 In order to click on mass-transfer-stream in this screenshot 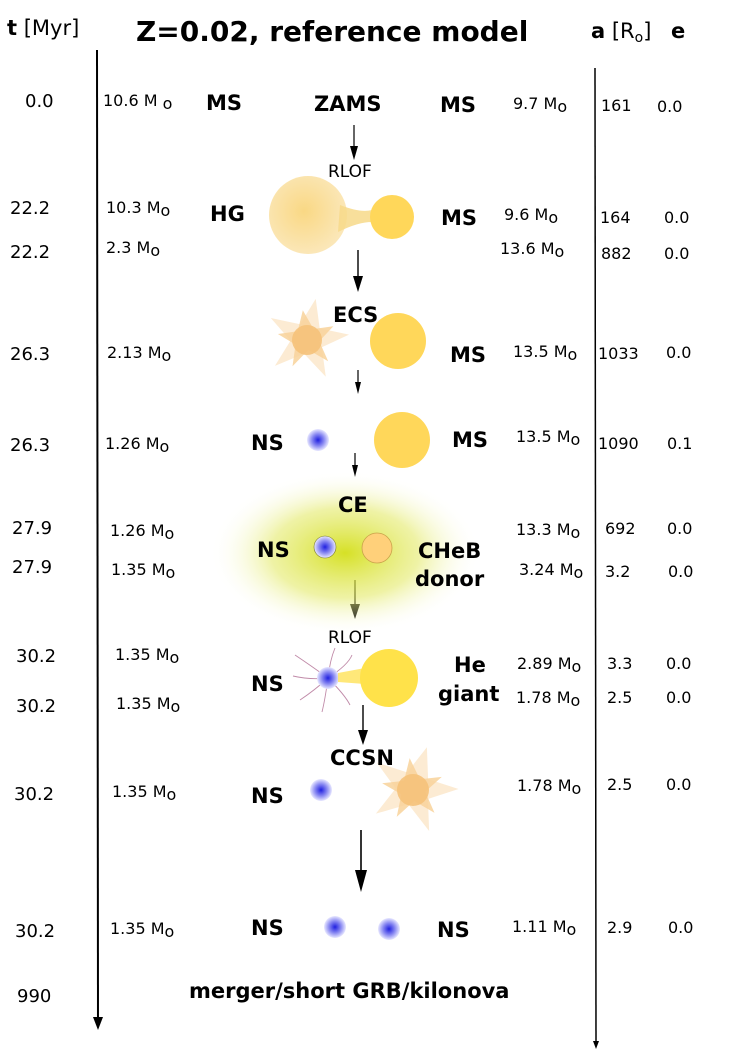, I will do `click(355, 218)`.